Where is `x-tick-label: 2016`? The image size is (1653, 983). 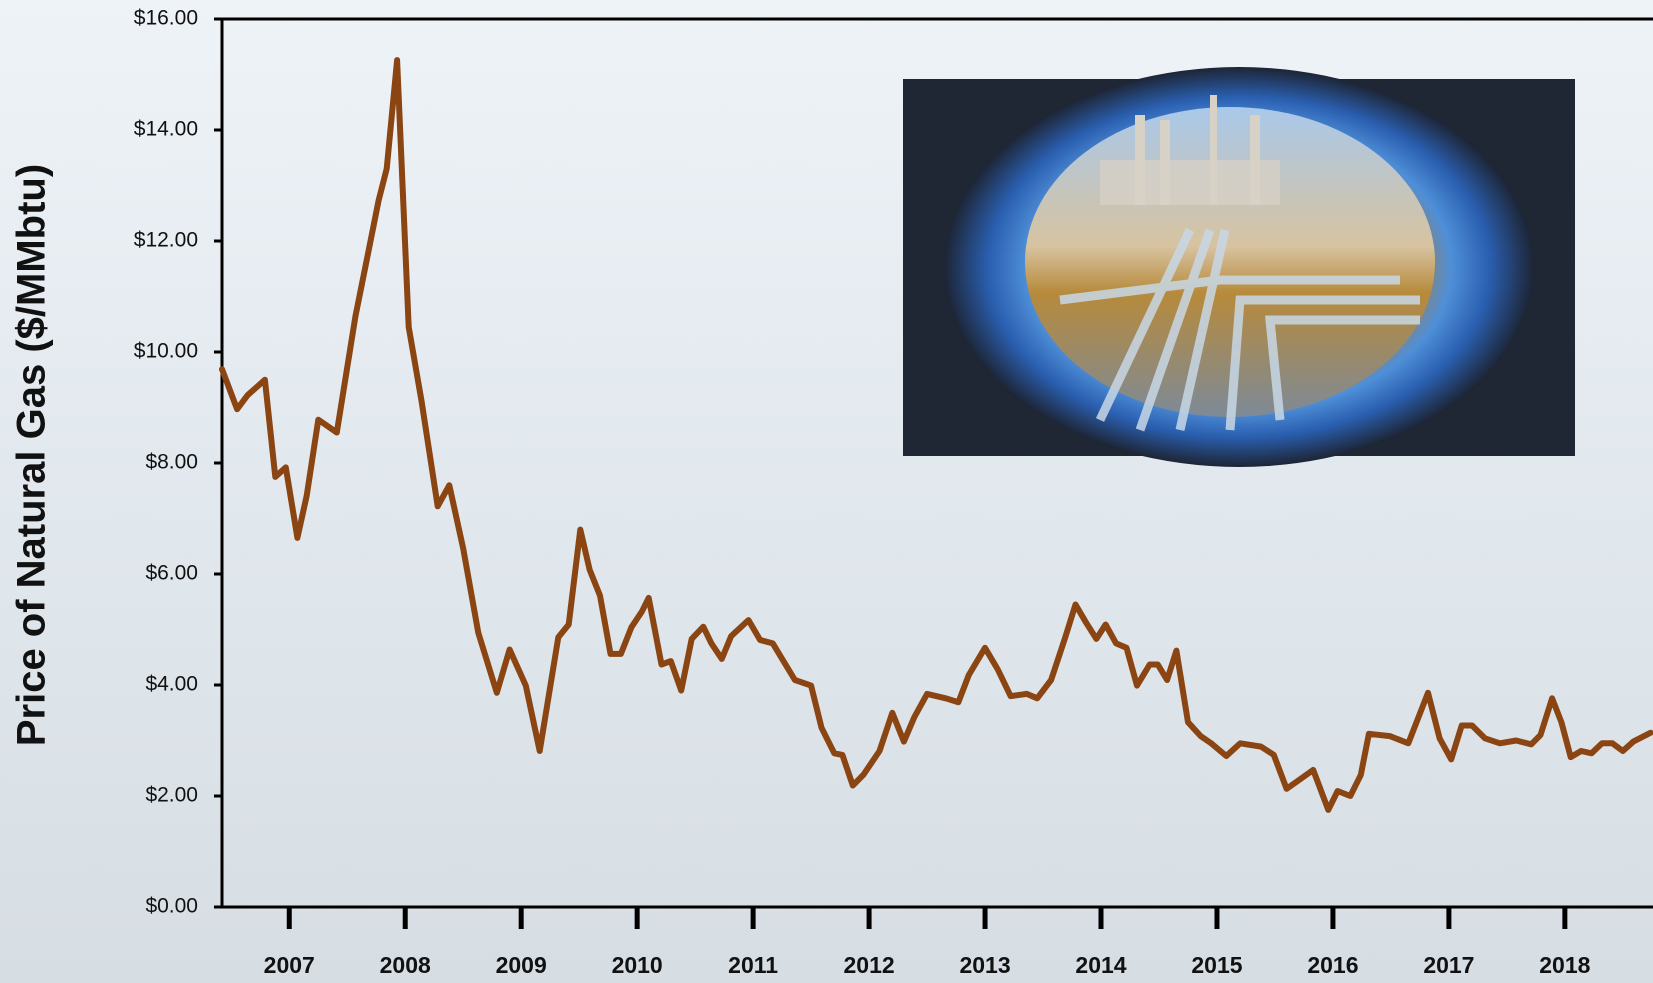 x-tick-label: 2016 is located at coordinates (1332, 965).